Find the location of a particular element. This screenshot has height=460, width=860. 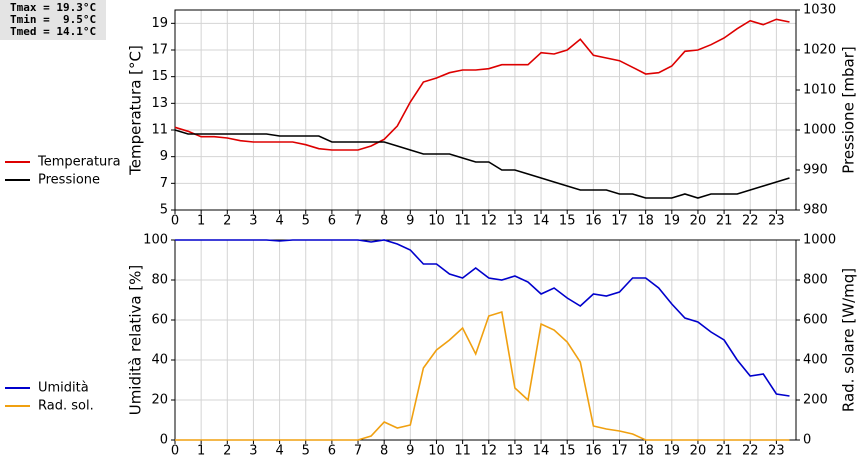

y2-tick-label: 600 is located at coordinates (815, 320).